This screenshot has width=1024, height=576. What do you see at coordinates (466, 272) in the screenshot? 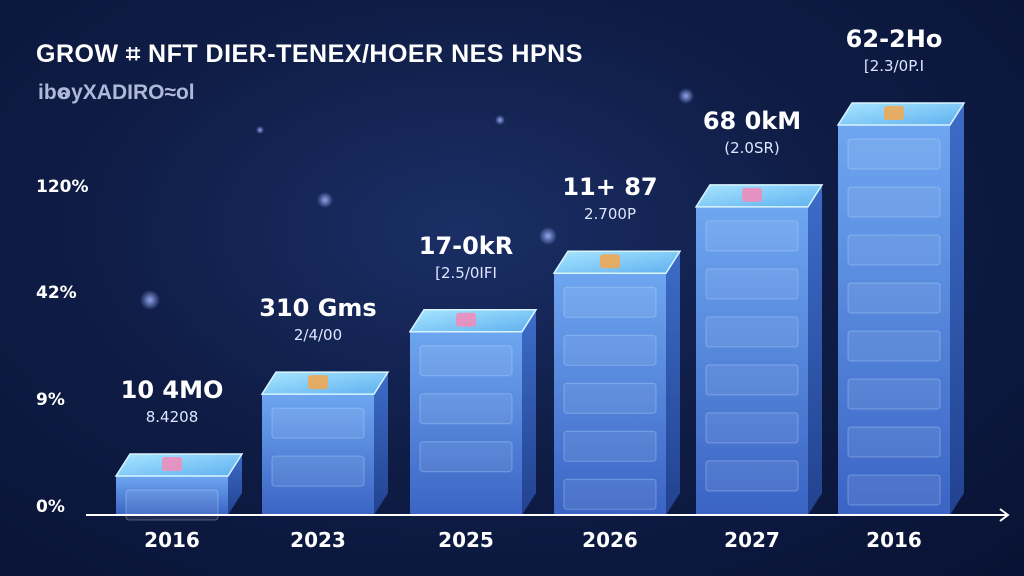
I see `data-sublabel: [2.5/0IFI` at bounding box center [466, 272].